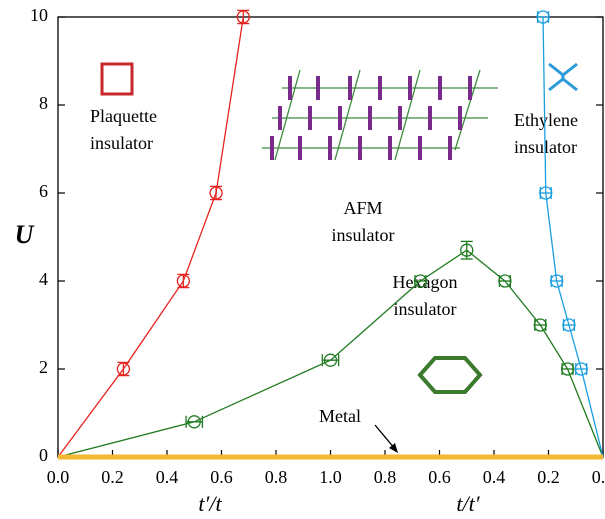  Describe the element at coordinates (39, 15) in the screenshot. I see `y-tick-label: 10` at that location.